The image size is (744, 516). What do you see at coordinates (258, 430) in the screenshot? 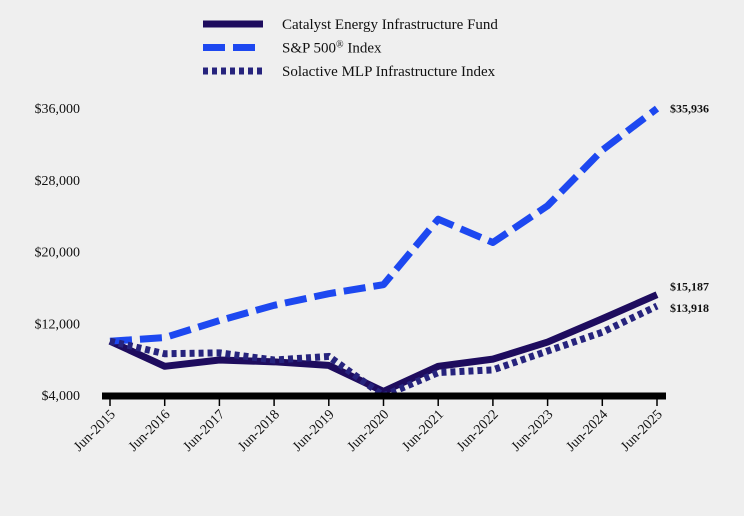
I see `x-tick-label: Jun-2018` at bounding box center [258, 430].